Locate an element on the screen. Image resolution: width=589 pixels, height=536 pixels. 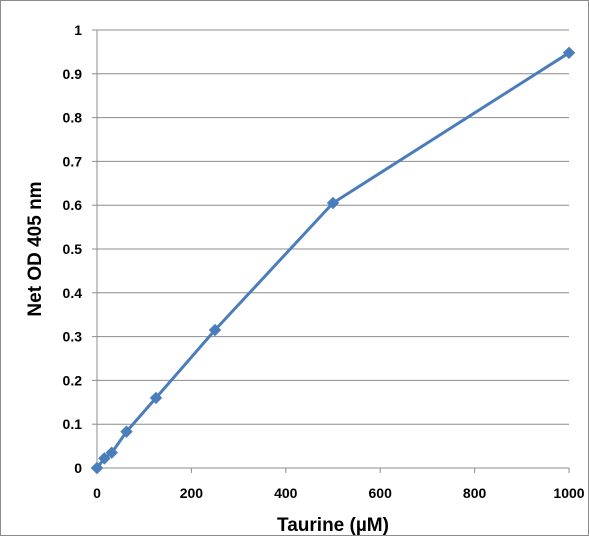
x-axis-title: Taurine (µM) is located at coordinates (333, 525).